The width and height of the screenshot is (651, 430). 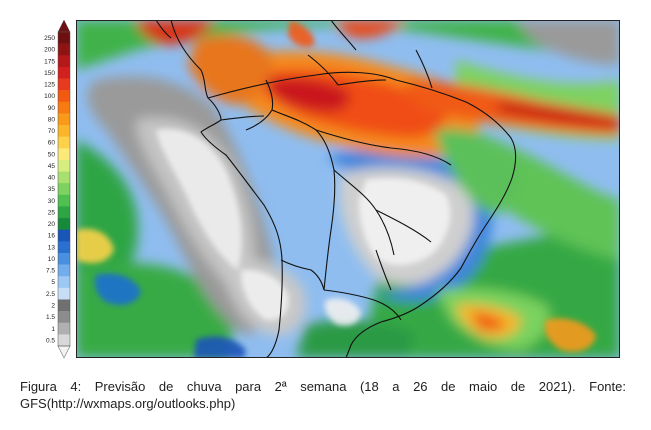 What do you see at coordinates (49, 61) in the screenshot?
I see `colorbar-tick-label: 175` at bounding box center [49, 61].